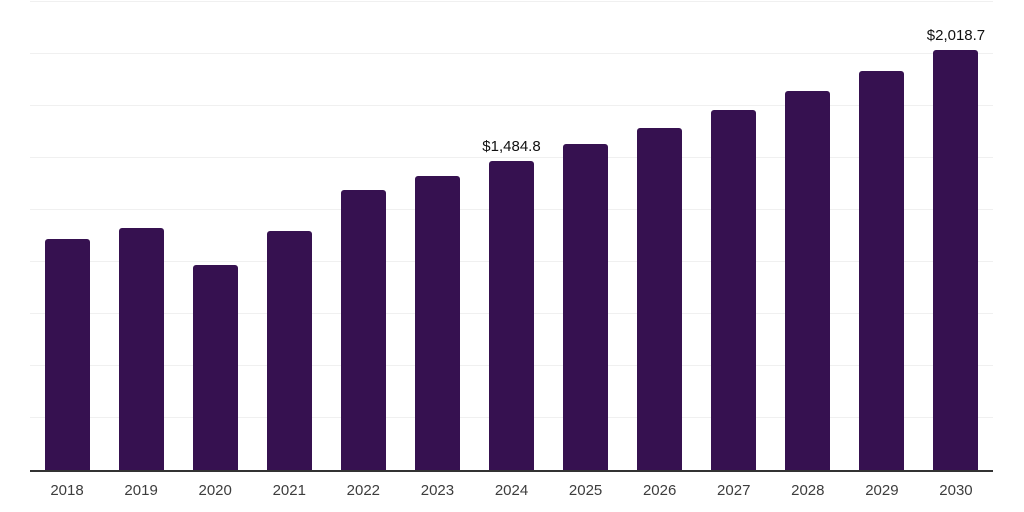 Image resolution: width=1024 pixels, height=512 pixels. I want to click on x-tick-2023: 2023, so click(437, 490).